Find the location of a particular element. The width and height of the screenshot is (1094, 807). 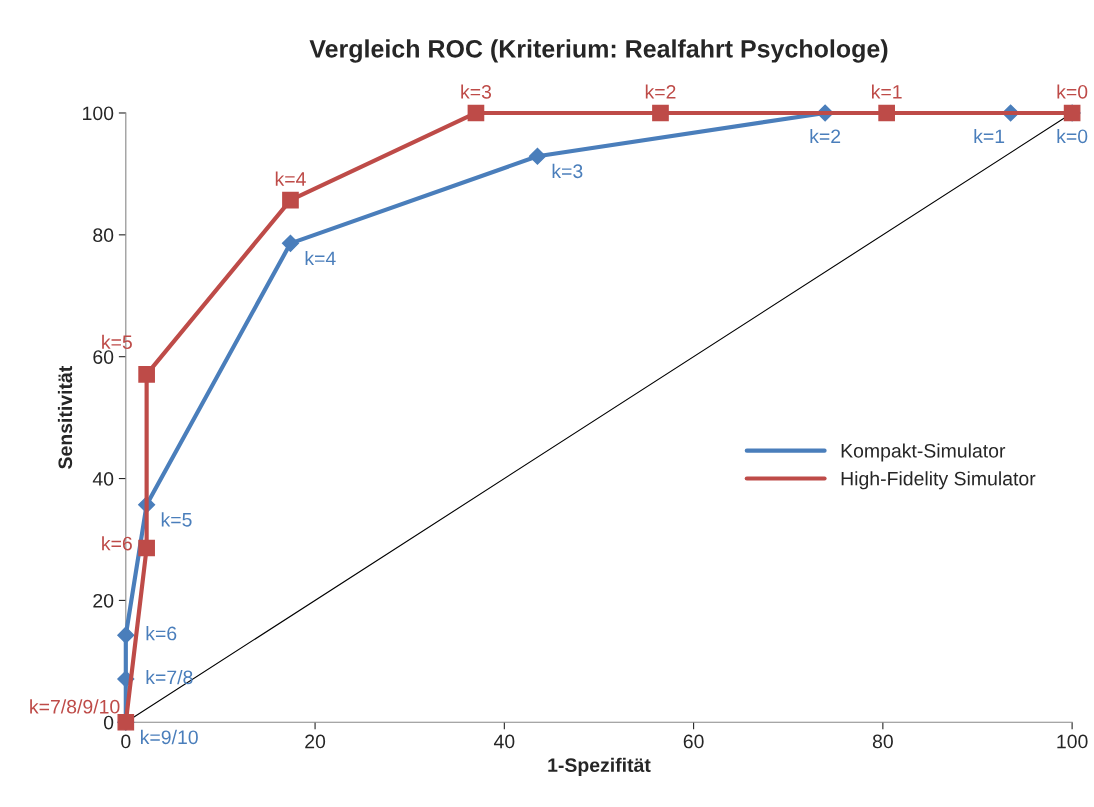

annotation: k=7/8/9/10 is located at coordinates (75, 706).